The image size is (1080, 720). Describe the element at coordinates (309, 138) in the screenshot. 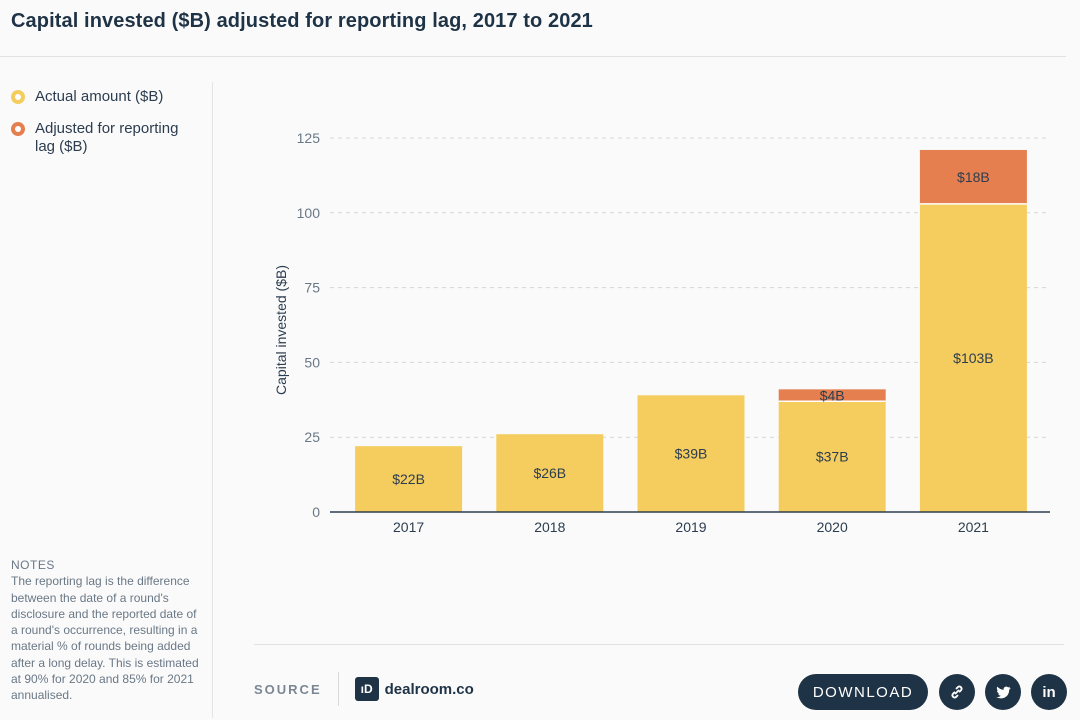

I see `y-tick-label: 125` at that location.